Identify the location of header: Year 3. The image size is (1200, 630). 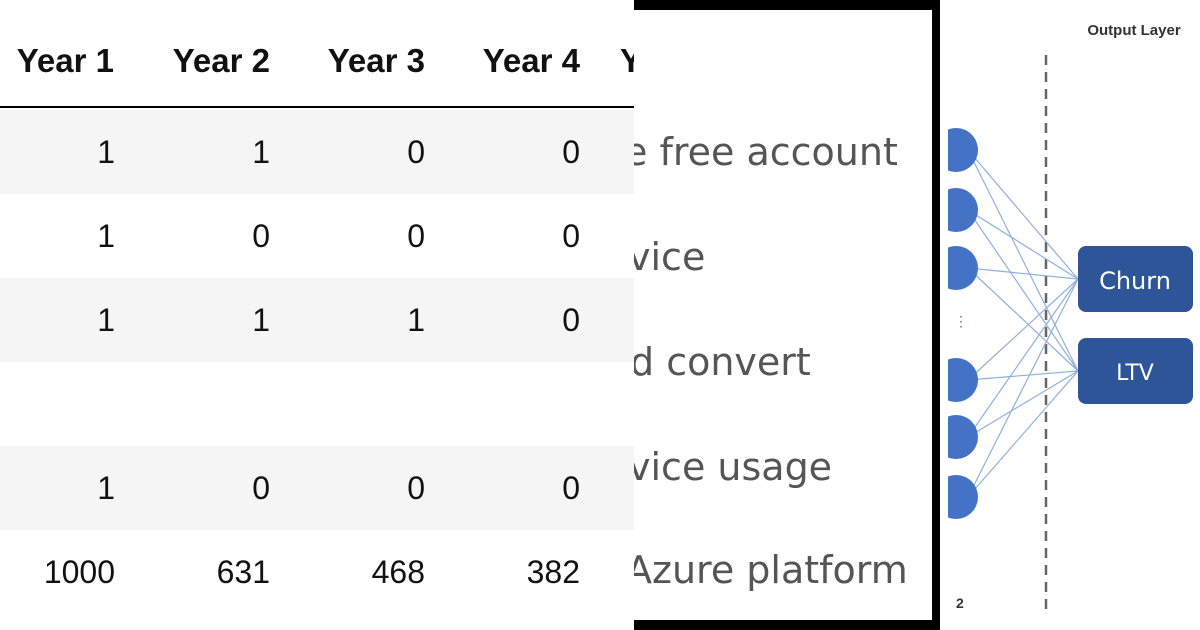
(376, 60).